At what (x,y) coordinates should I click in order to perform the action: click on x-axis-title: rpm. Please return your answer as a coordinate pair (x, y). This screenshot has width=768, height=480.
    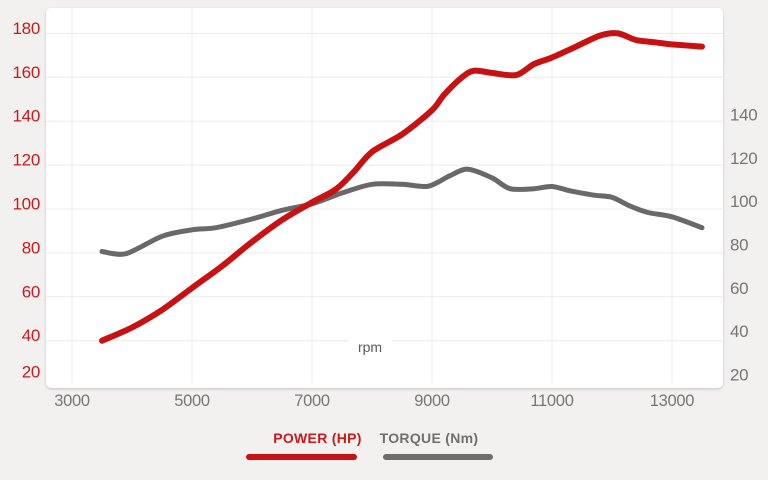
    Looking at the image, I should click on (370, 347).